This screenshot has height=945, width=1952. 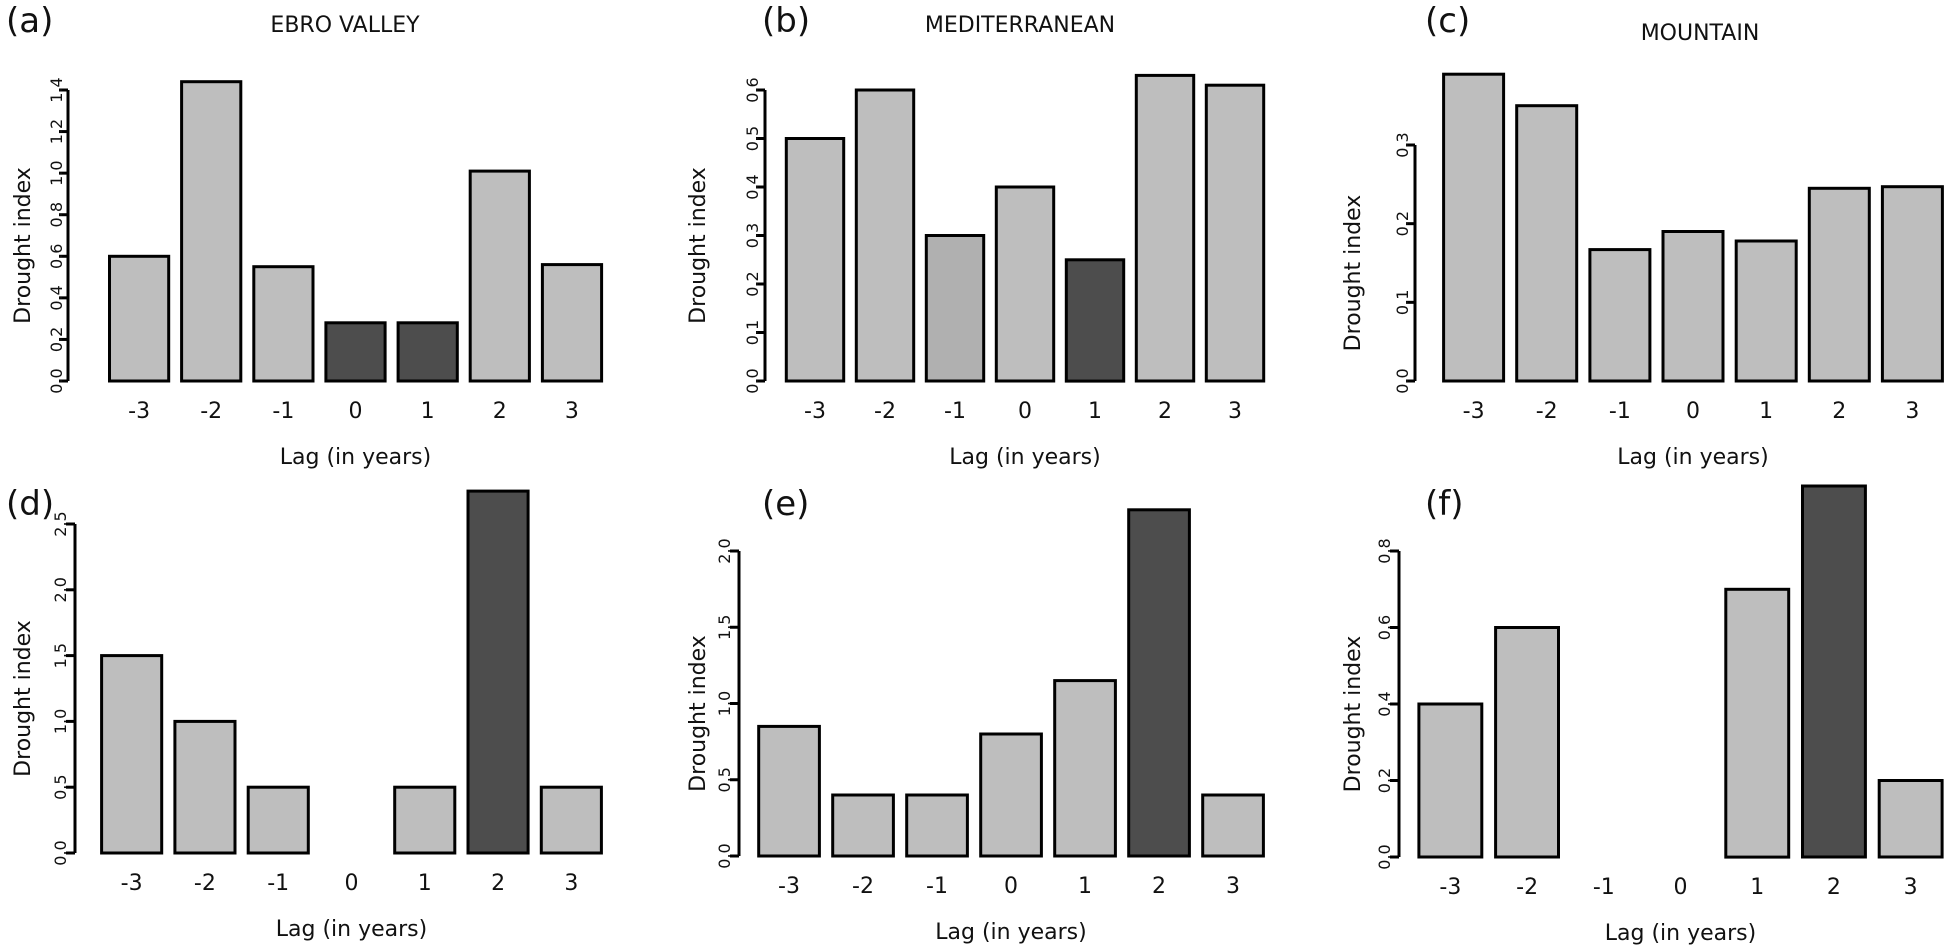 I want to click on panel-letter: (b), so click(x=786, y=21).